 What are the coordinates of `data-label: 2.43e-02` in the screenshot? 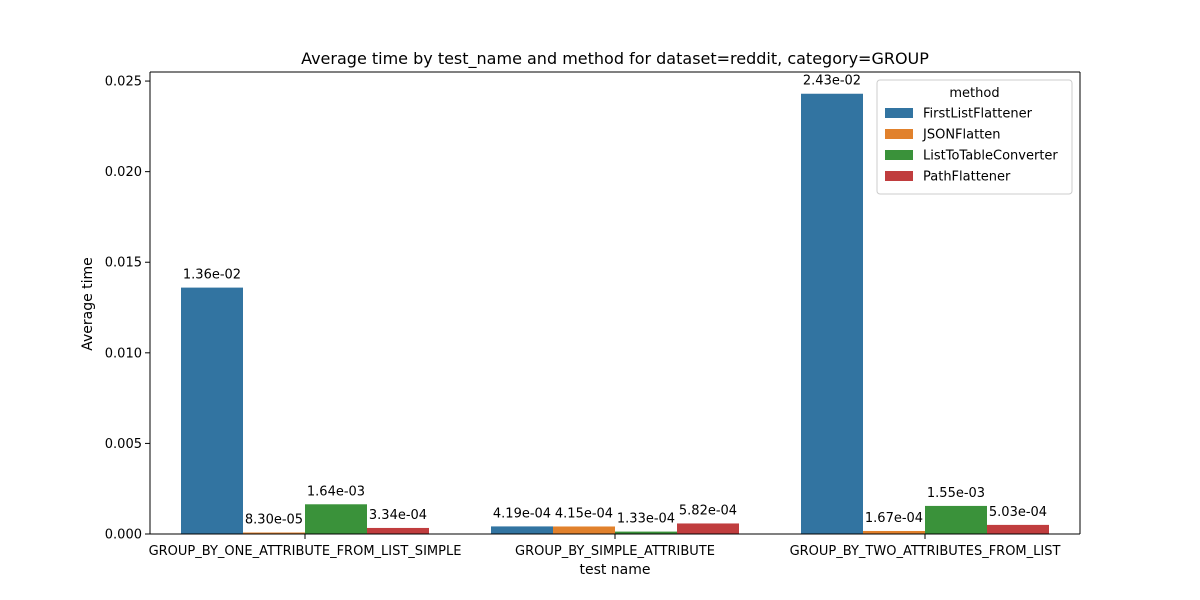 It's located at (832, 81).